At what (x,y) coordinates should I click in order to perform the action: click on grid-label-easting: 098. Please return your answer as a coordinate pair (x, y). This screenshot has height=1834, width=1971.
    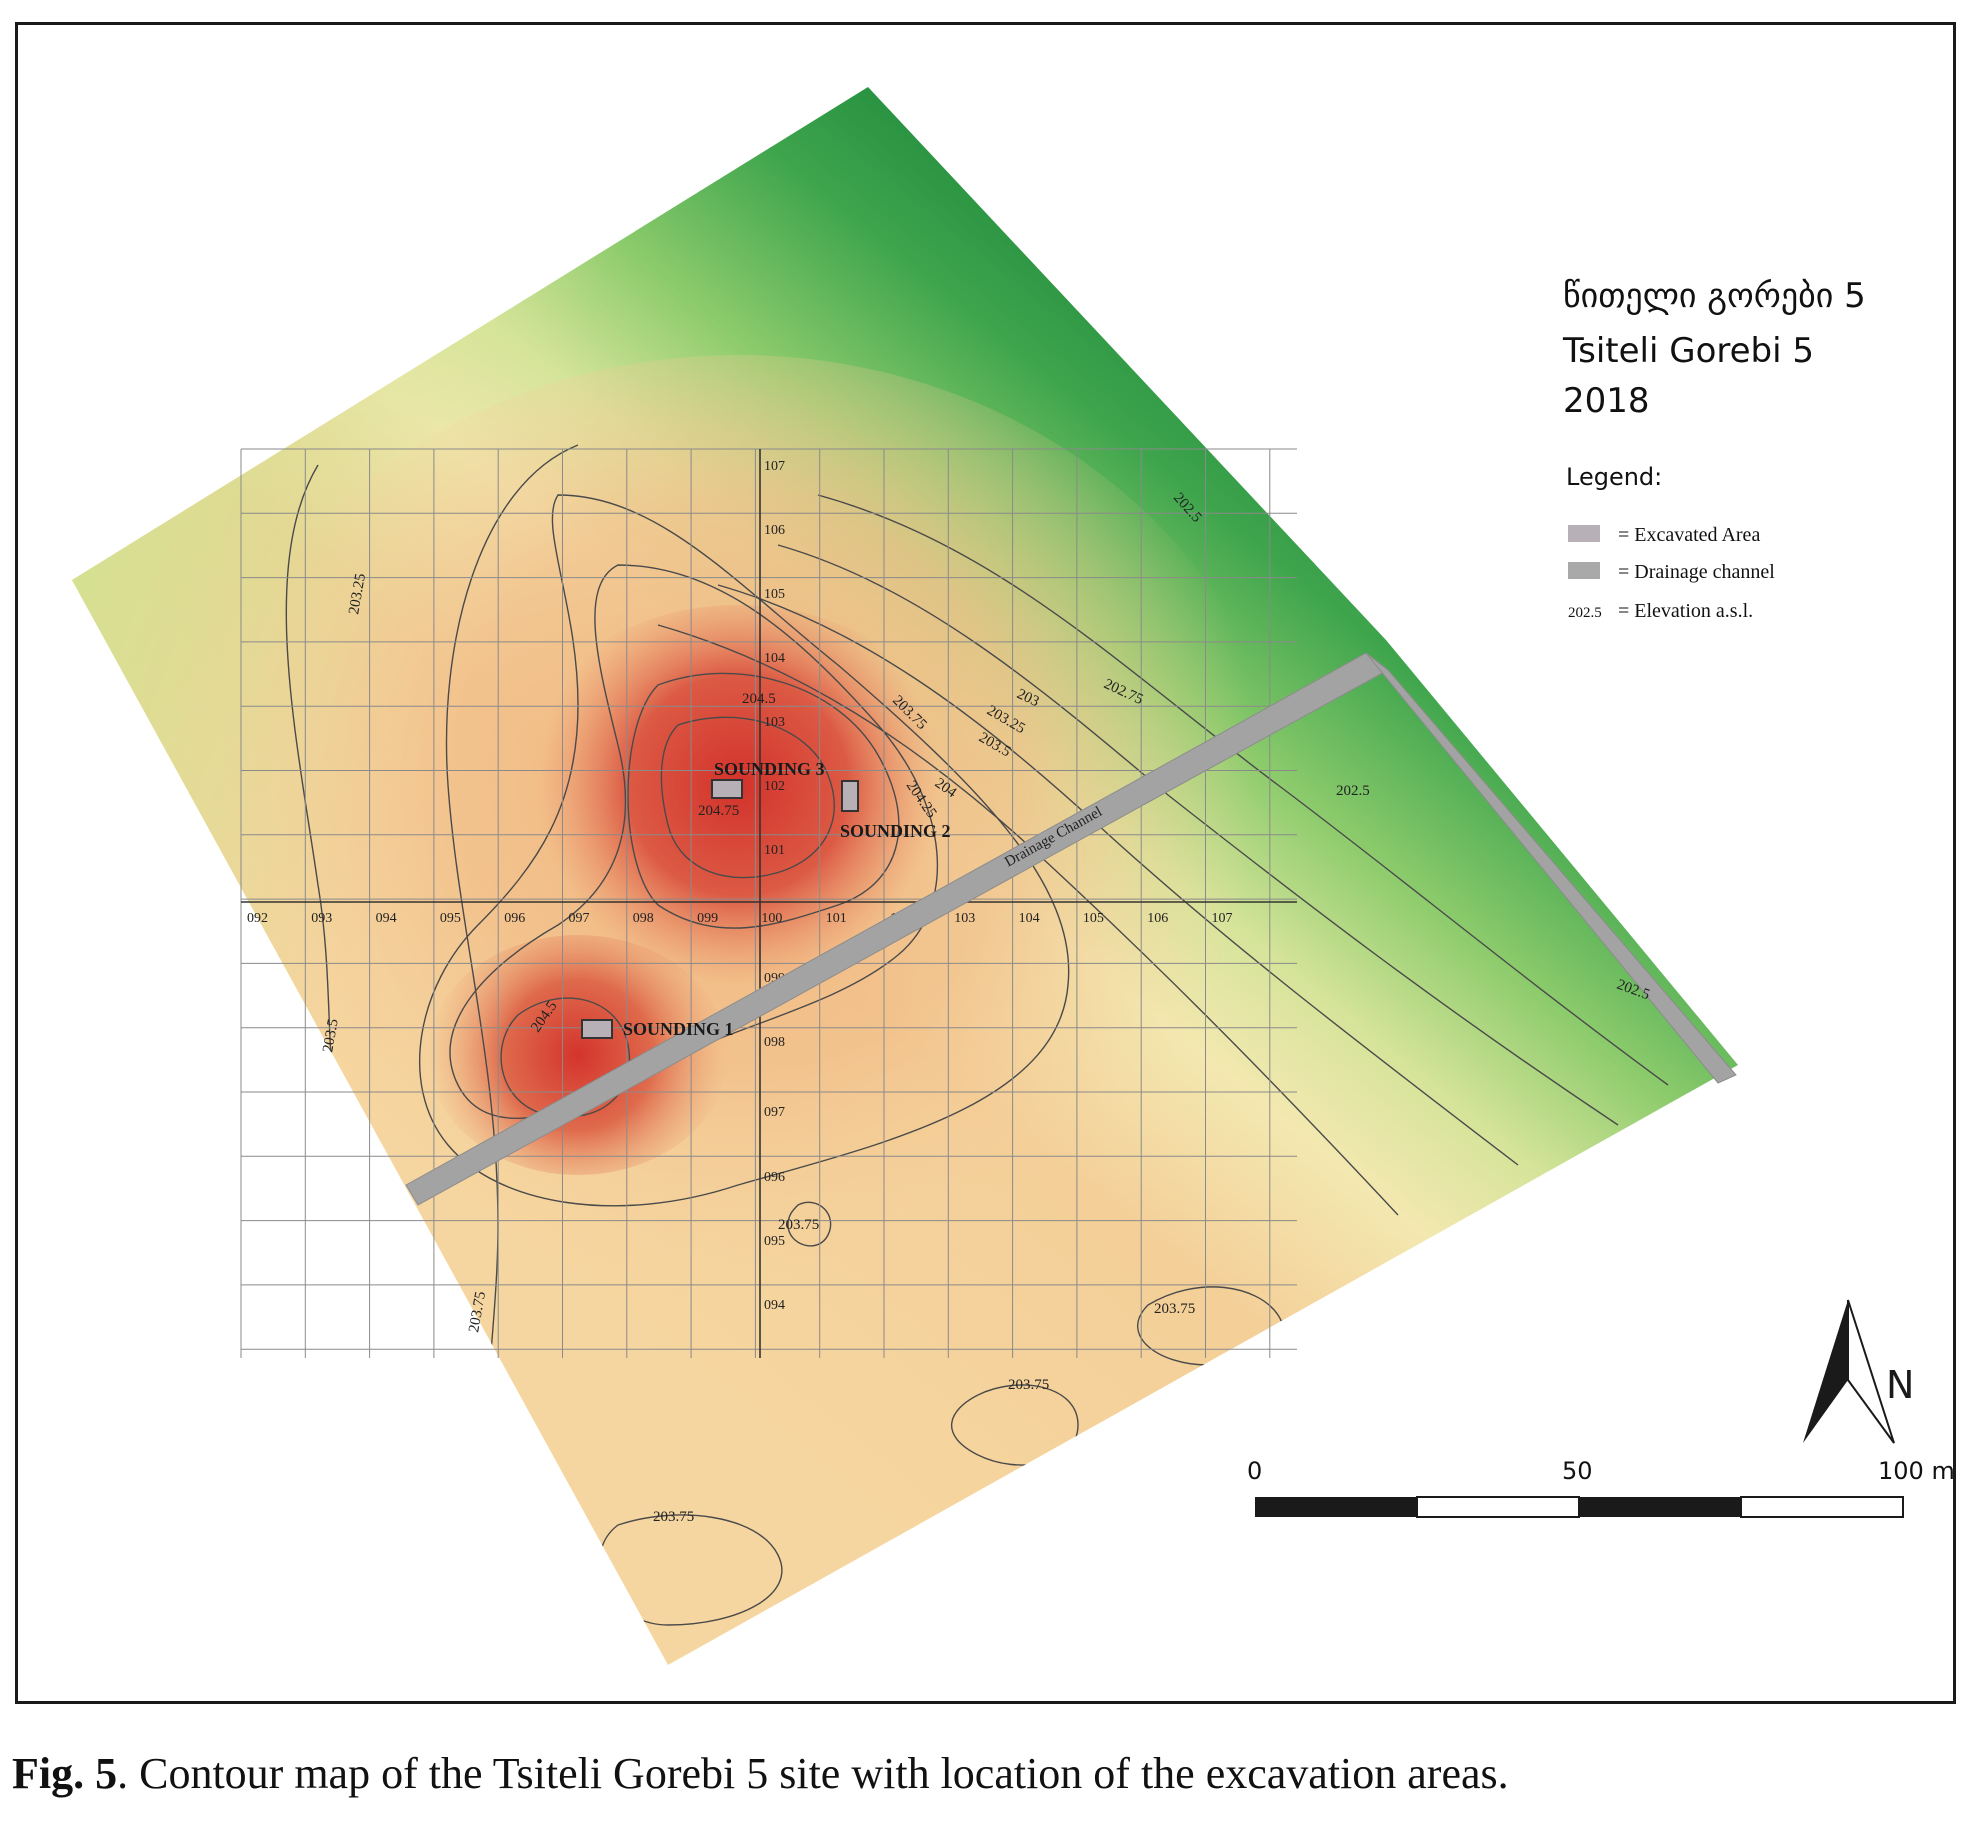
    Looking at the image, I should click on (643, 918).